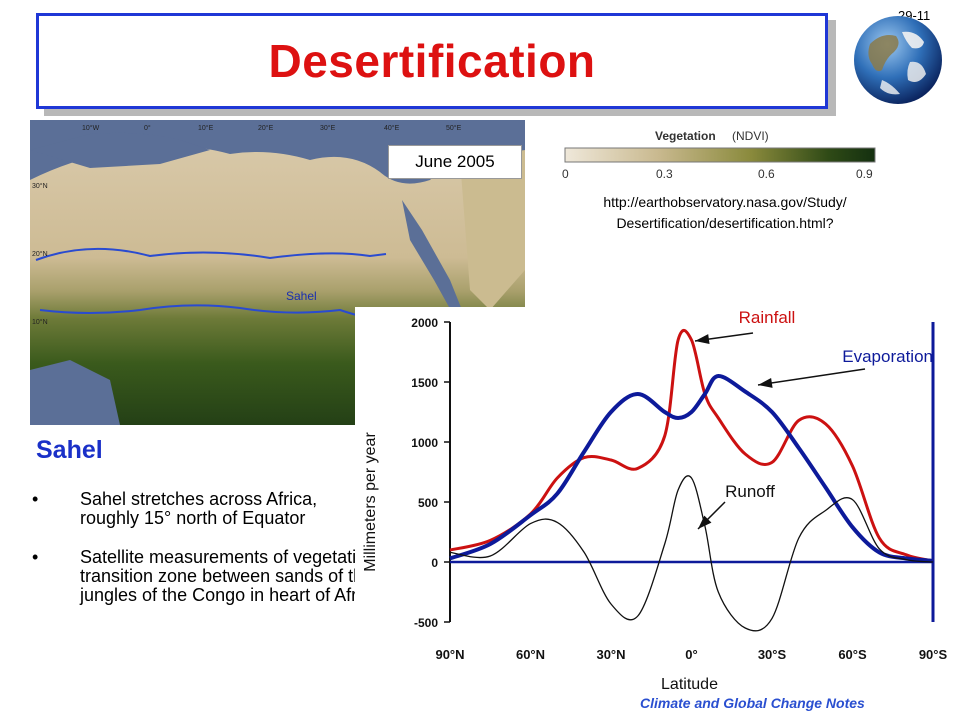  I want to click on y-tick-label: -500, so click(426, 623).